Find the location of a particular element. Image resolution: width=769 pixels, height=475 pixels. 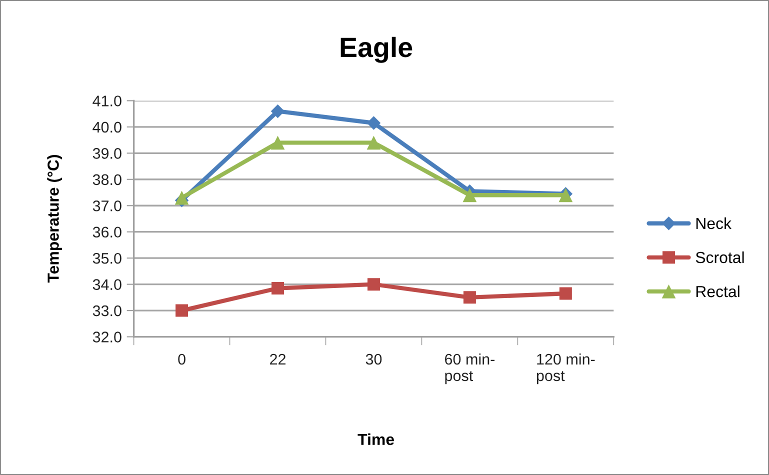

y-axis-title: Temperature (°C) is located at coordinates (54, 219).